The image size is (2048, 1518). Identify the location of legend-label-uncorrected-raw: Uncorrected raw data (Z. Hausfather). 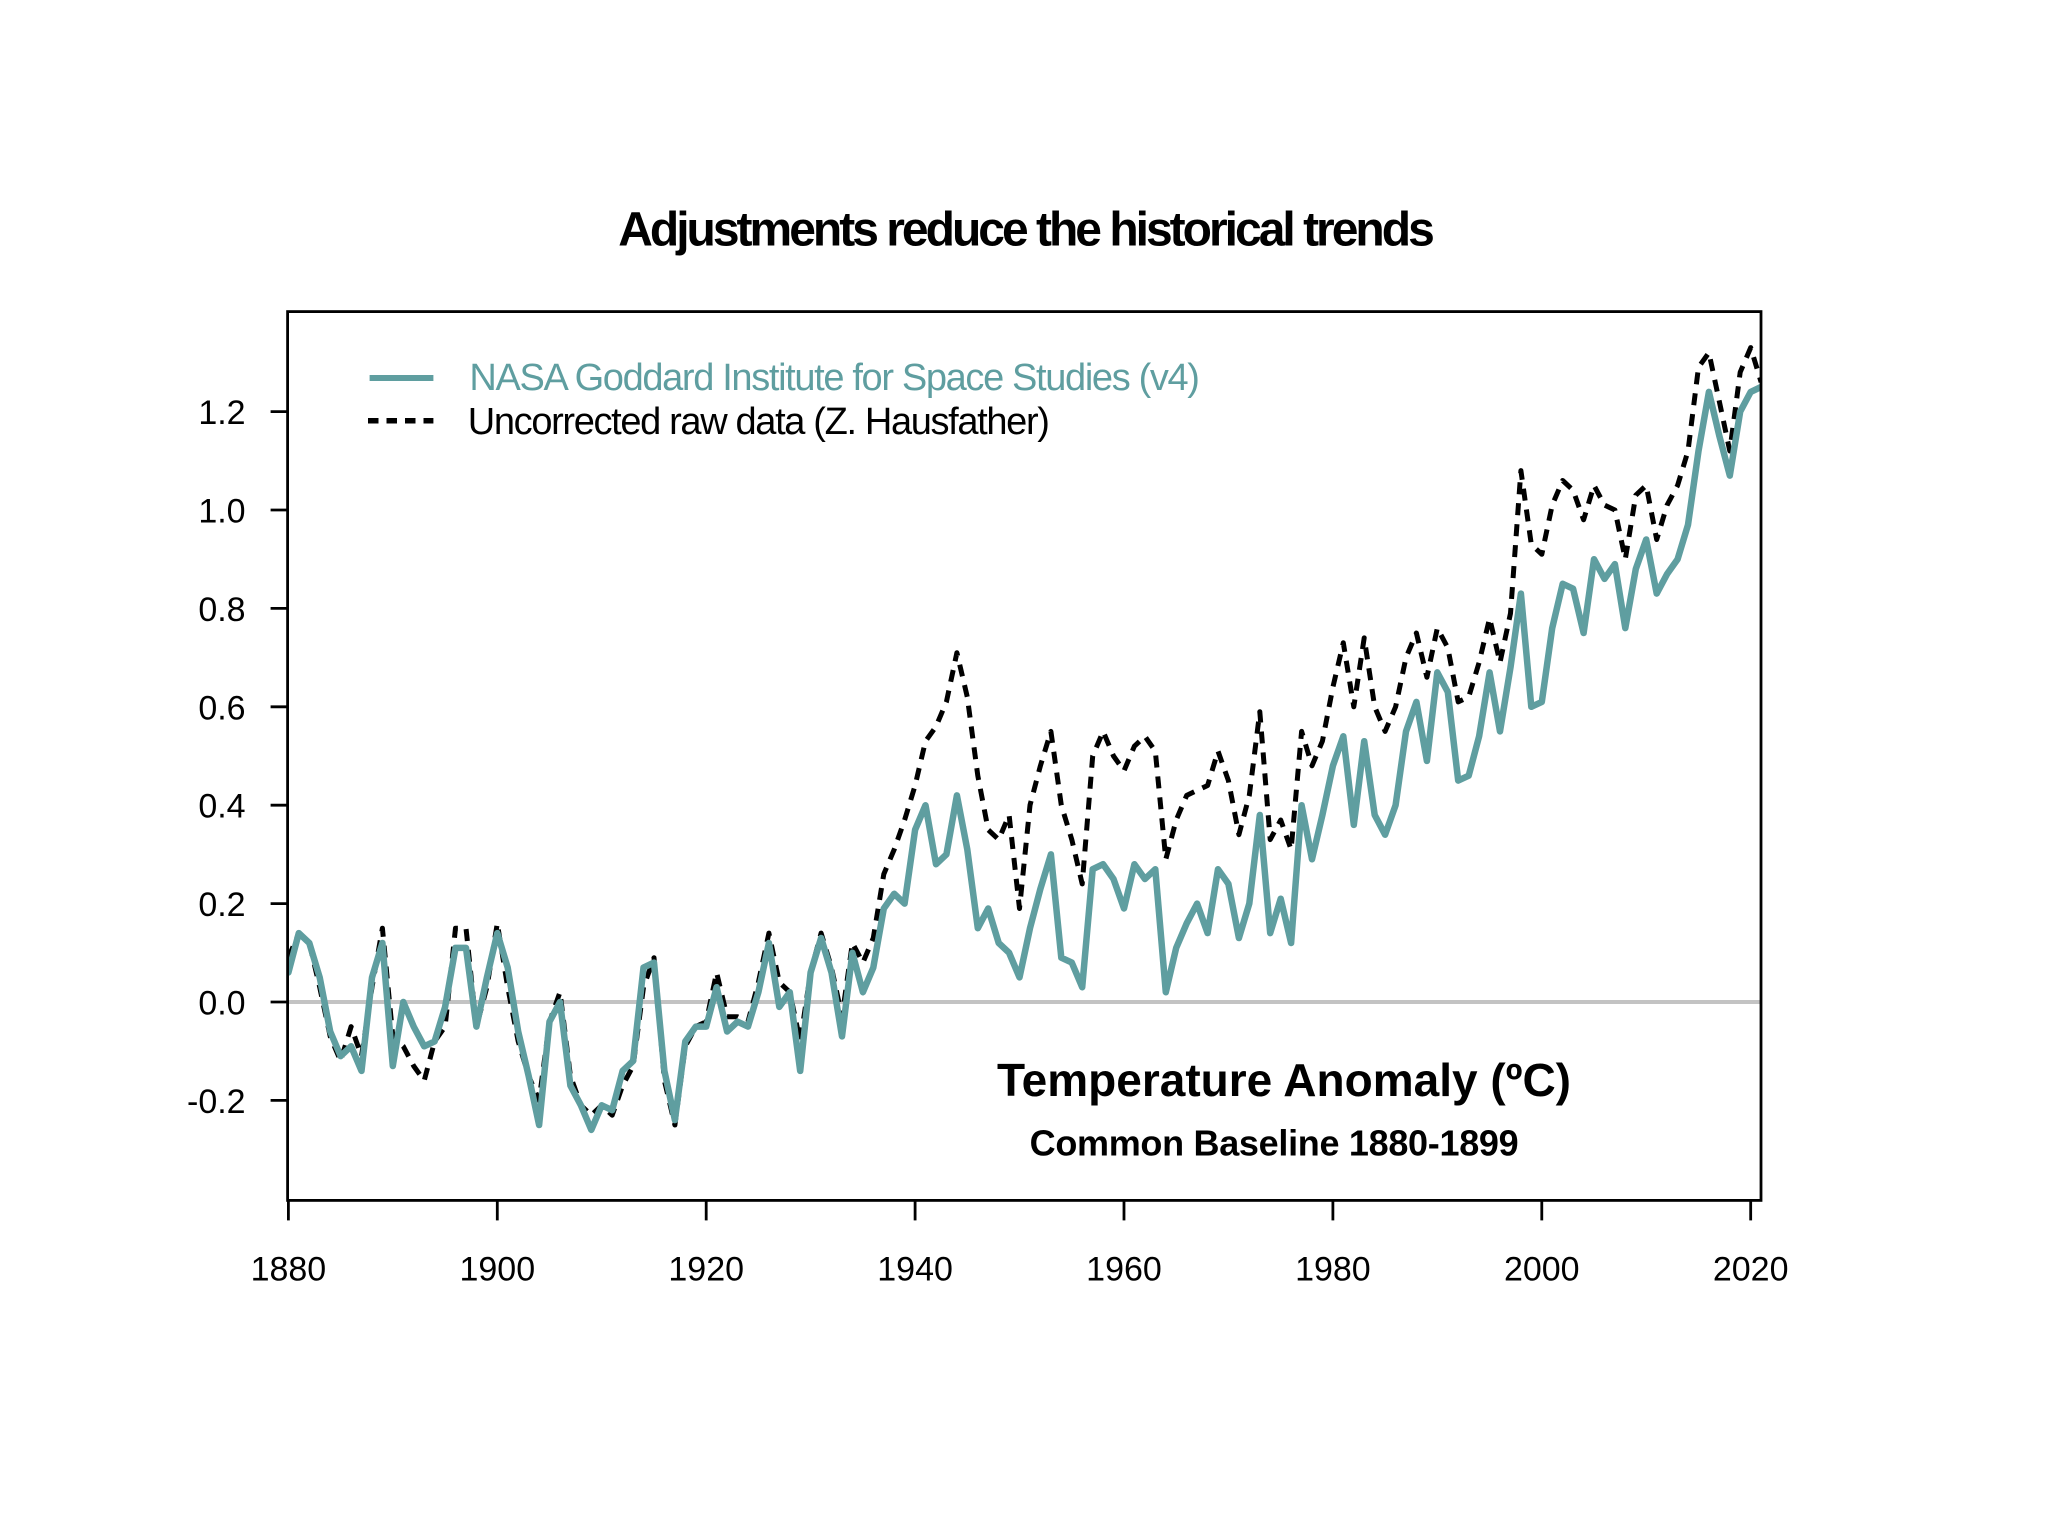
(758, 422).